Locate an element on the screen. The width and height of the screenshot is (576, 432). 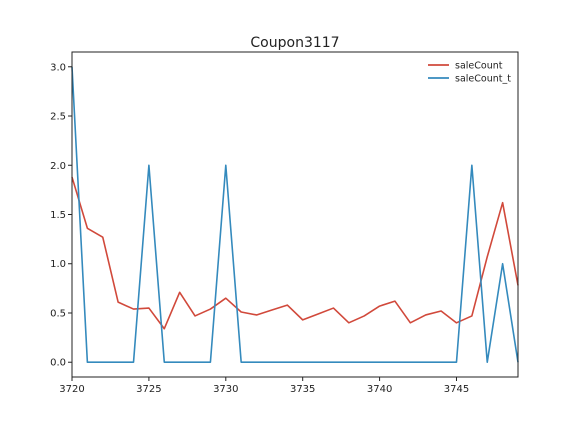
x-tick-label: 3745 is located at coordinates (456, 389).